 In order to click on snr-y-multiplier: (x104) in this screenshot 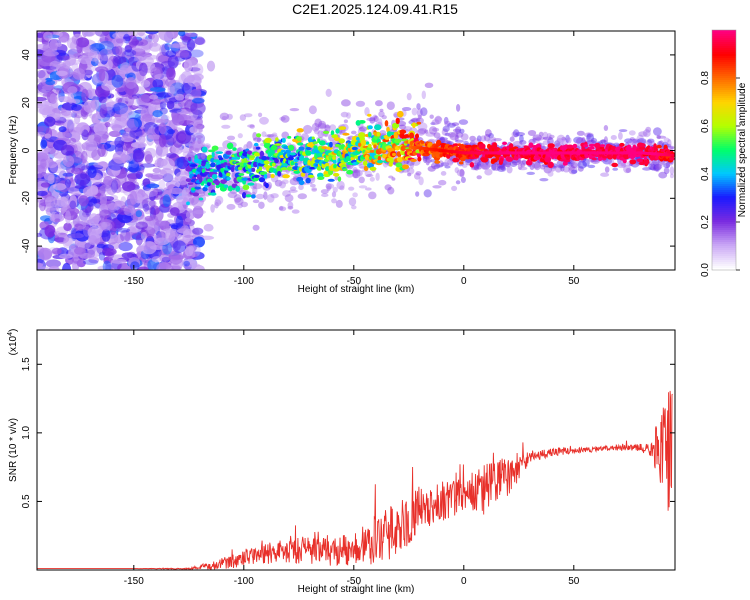, I will do `click(13, 342)`.